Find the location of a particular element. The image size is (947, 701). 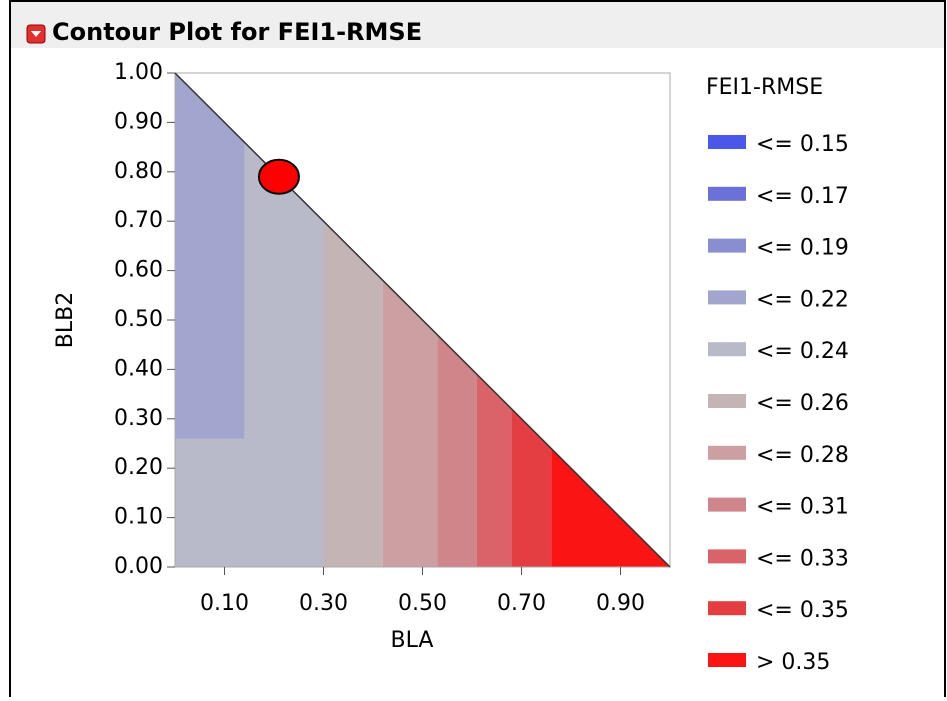

legend-label: <= 0.19 is located at coordinates (802, 248).